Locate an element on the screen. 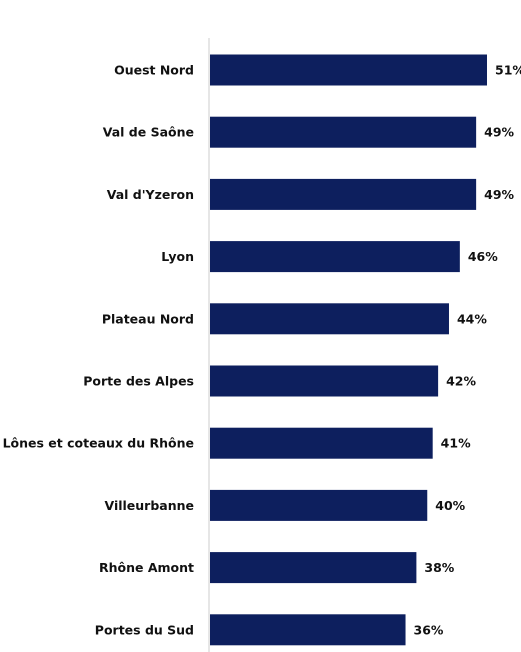 The image size is (521, 652). value-label: 41% is located at coordinates (456, 443).